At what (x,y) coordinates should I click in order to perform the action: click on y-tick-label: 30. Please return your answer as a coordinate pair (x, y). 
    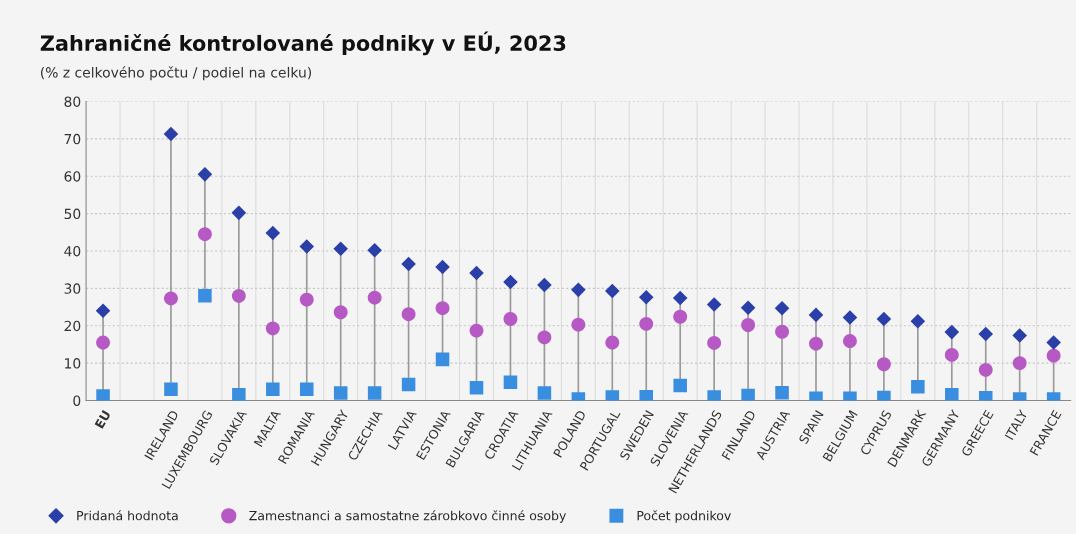
    Looking at the image, I should click on (72, 288).